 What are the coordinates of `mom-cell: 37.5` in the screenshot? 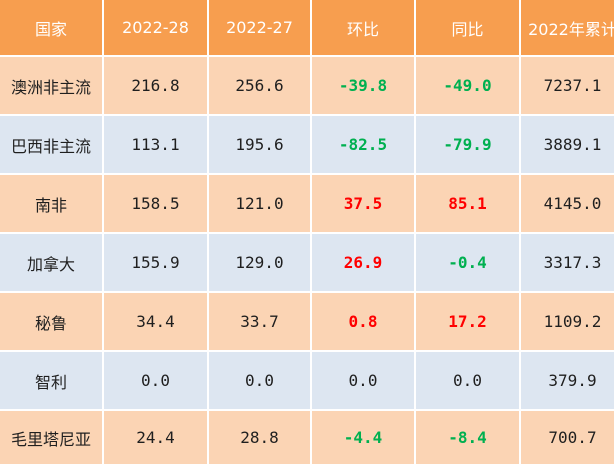 It's located at (363, 203).